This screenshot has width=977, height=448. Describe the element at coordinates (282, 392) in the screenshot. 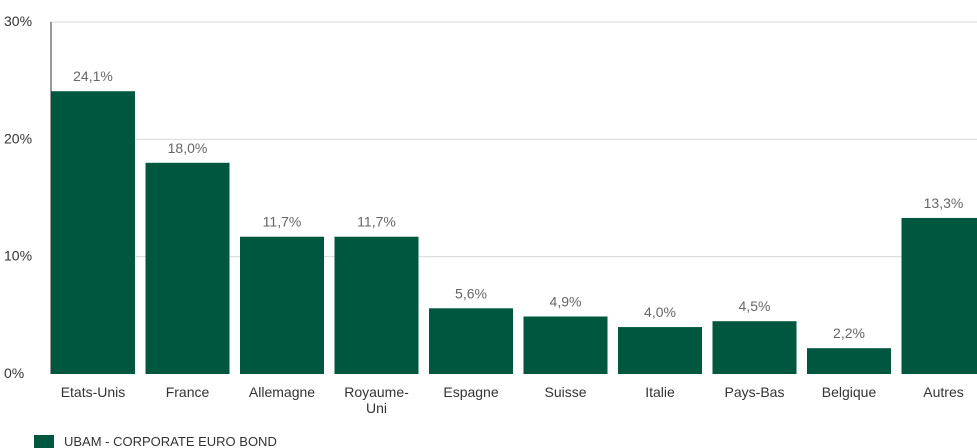

I see `x-tick-label: Allemagne` at that location.